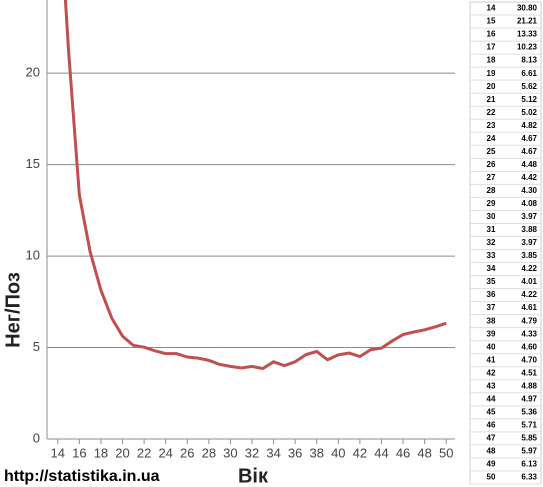  What do you see at coordinates (33, 72) in the screenshot?
I see `y-tick-label: 20` at bounding box center [33, 72].